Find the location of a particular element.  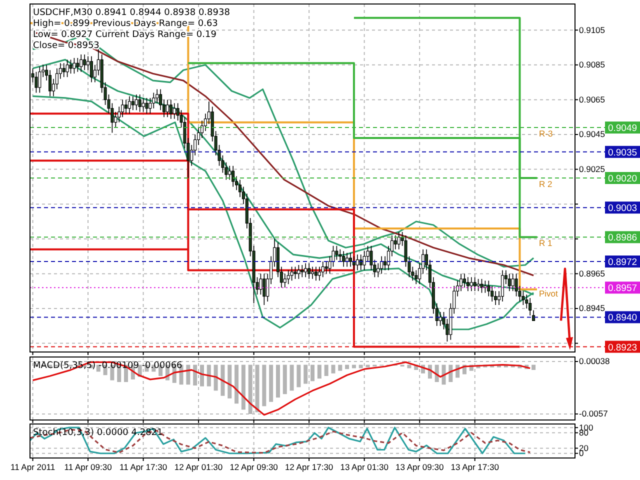

ref-line-label: 0.8957 is located at coordinates (623, 288).